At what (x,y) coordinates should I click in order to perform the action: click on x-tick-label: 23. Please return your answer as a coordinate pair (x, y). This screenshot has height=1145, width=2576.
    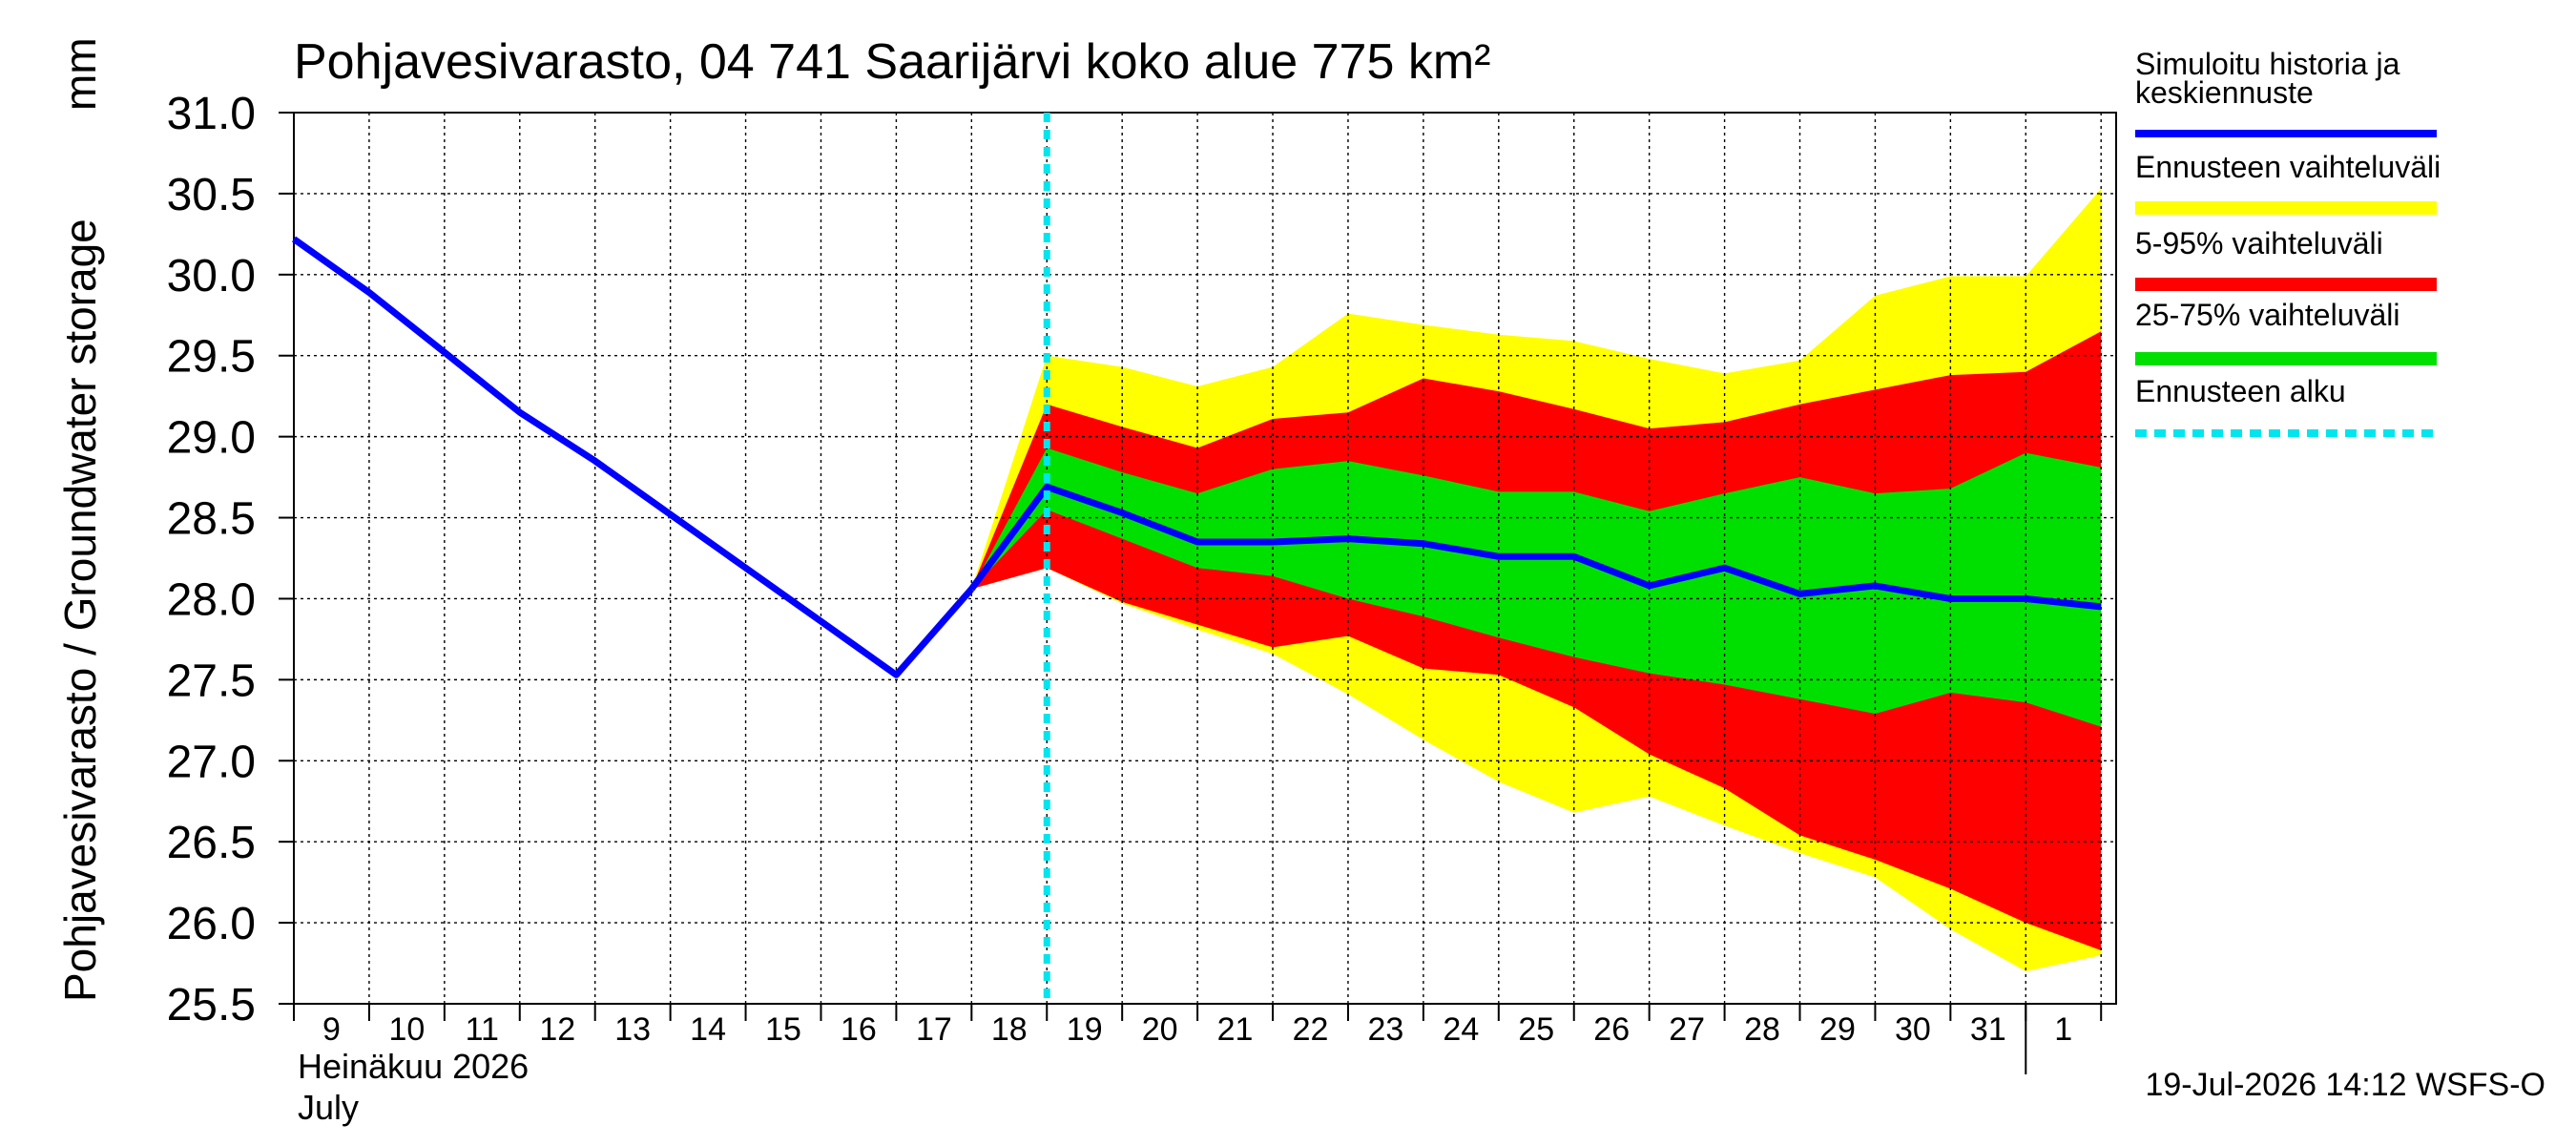
    Looking at the image, I should click on (1386, 1029).